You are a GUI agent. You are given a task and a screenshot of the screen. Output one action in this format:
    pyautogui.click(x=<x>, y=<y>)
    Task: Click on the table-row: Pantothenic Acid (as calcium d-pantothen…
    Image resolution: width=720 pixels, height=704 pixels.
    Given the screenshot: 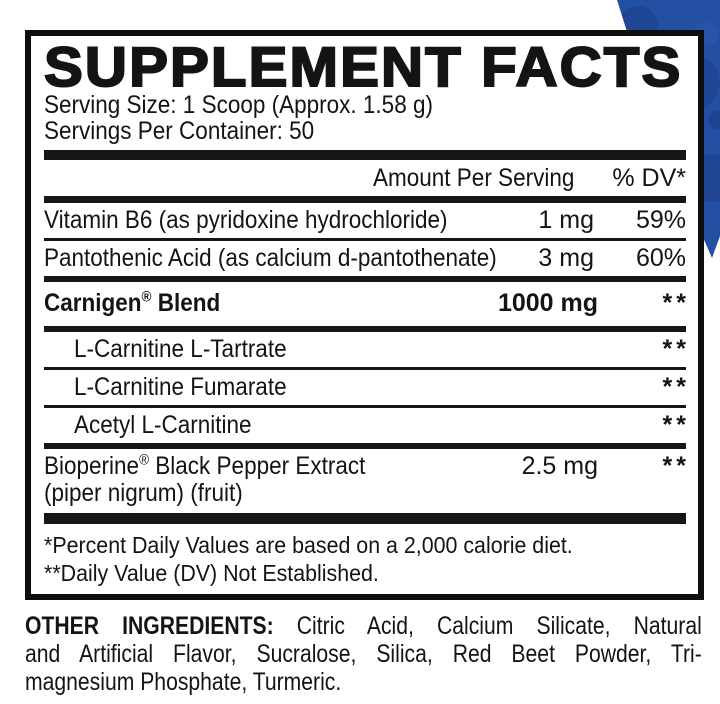 What is the action you would take?
    pyautogui.click(x=365, y=261)
    